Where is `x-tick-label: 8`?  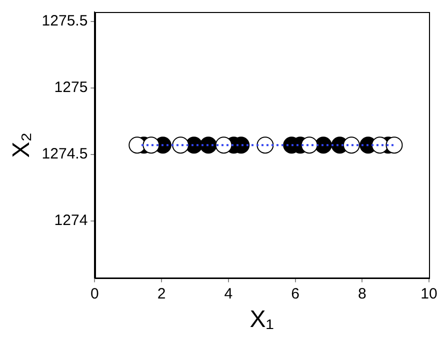 x-tick-label: 8 is located at coordinates (362, 293).